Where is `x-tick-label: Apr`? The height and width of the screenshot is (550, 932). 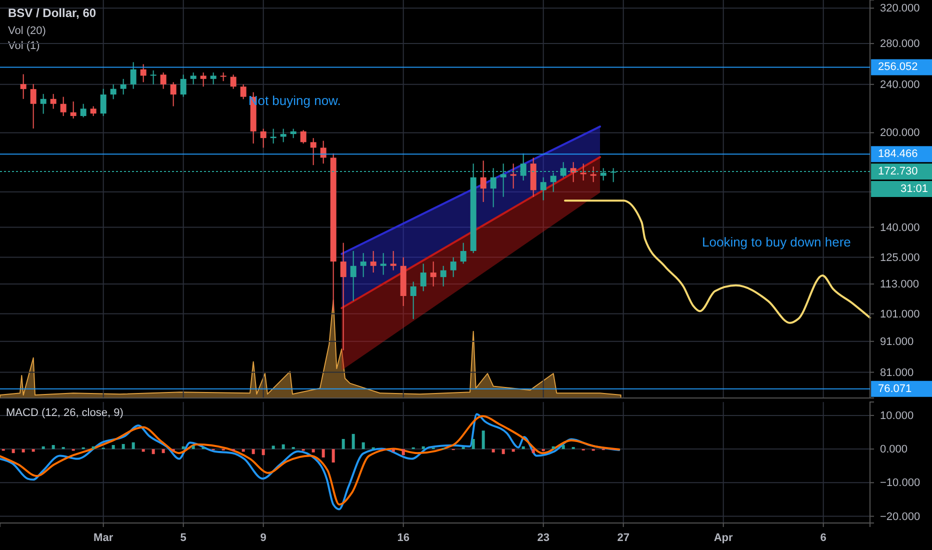
x-tick-label: Apr is located at coordinates (724, 538).